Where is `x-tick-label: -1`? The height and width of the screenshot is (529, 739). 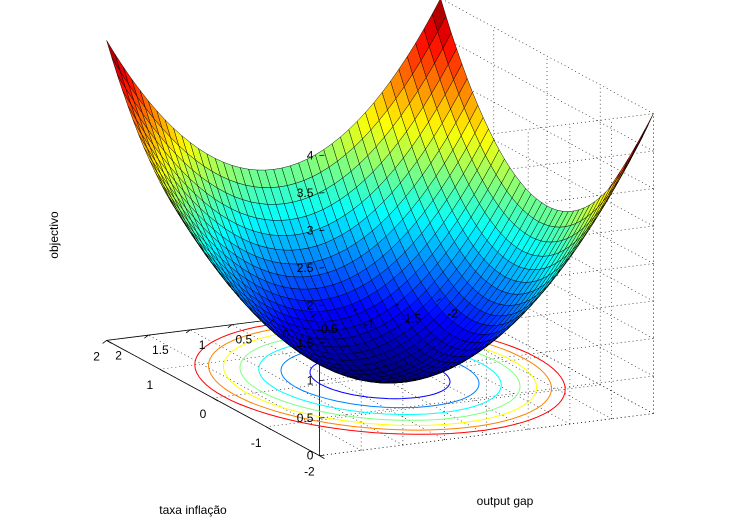 x-tick-label: -1 is located at coordinates (369, 324).